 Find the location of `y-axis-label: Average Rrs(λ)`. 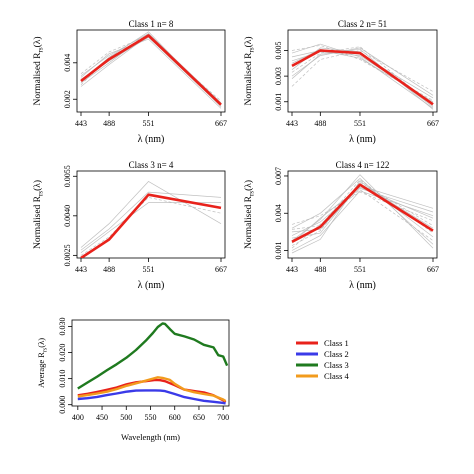

y-axis-label: Average Rrs(λ) is located at coordinates (42, 363).